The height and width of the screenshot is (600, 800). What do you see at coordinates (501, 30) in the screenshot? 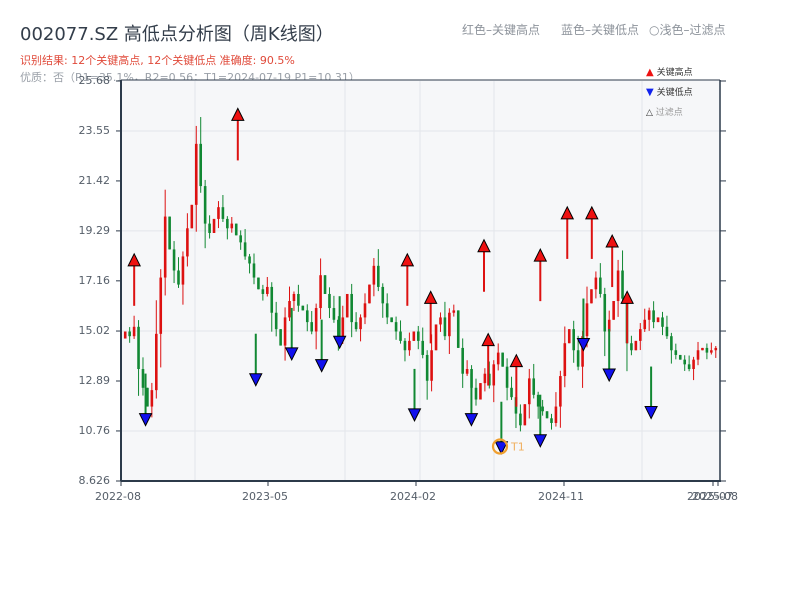
I see `legend-note-red: 红色–关键高点` at bounding box center [501, 30].